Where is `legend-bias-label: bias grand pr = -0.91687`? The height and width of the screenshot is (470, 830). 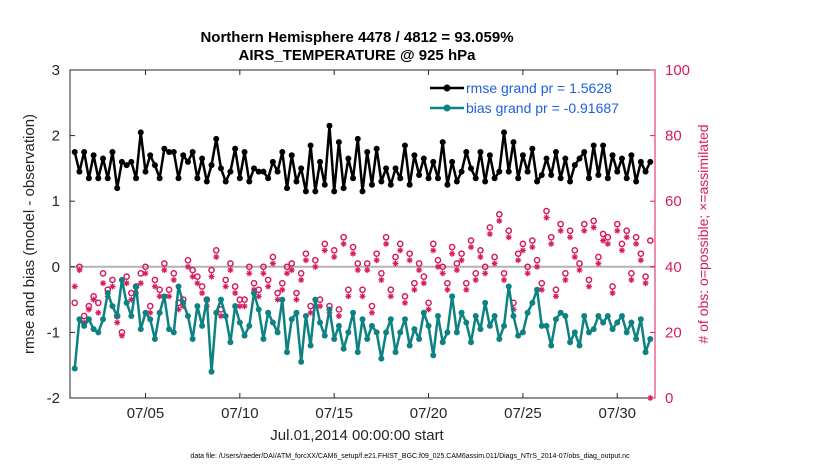 legend-bias-label: bias grand pr = -0.91687 is located at coordinates (542, 108).